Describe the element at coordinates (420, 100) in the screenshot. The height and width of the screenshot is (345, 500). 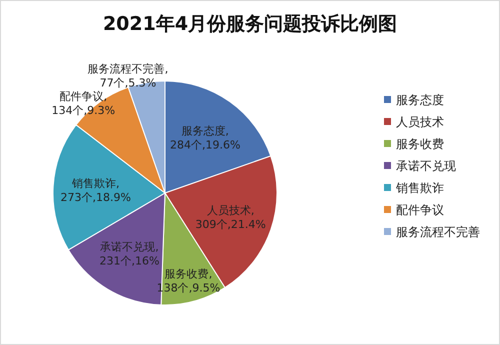
I see `legend-label: 服务态度` at that location.